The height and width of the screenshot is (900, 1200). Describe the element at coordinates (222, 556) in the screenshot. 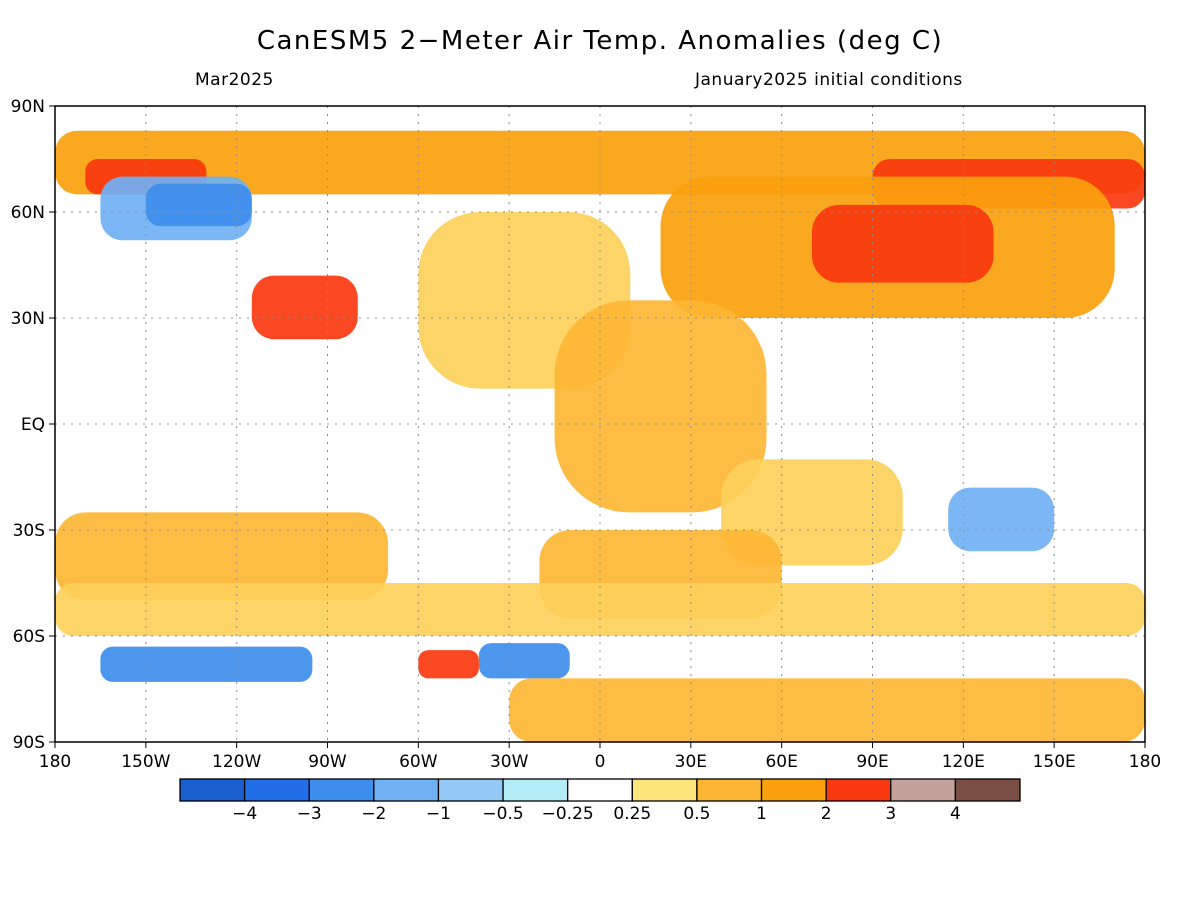

I see `region-south-pacific-warm` at that location.